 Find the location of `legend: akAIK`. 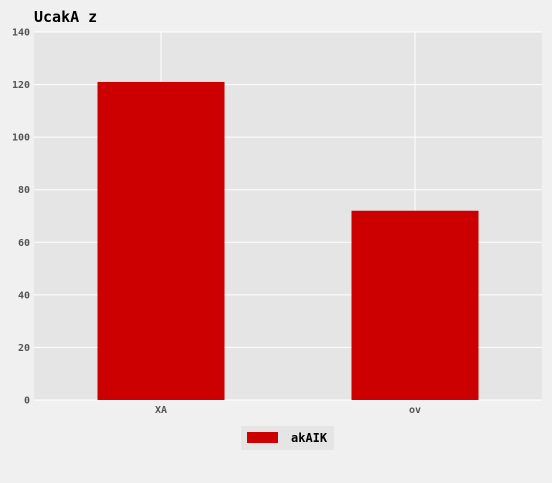

legend: akAIK is located at coordinates (287, 438).